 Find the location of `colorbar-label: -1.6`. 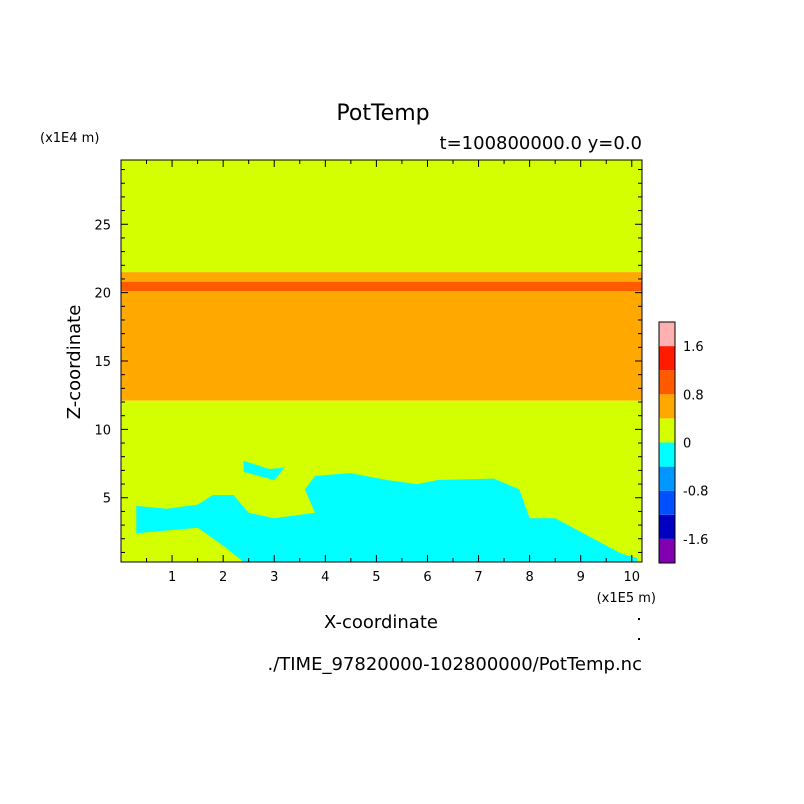

colorbar-label: -1.6 is located at coordinates (695, 540).